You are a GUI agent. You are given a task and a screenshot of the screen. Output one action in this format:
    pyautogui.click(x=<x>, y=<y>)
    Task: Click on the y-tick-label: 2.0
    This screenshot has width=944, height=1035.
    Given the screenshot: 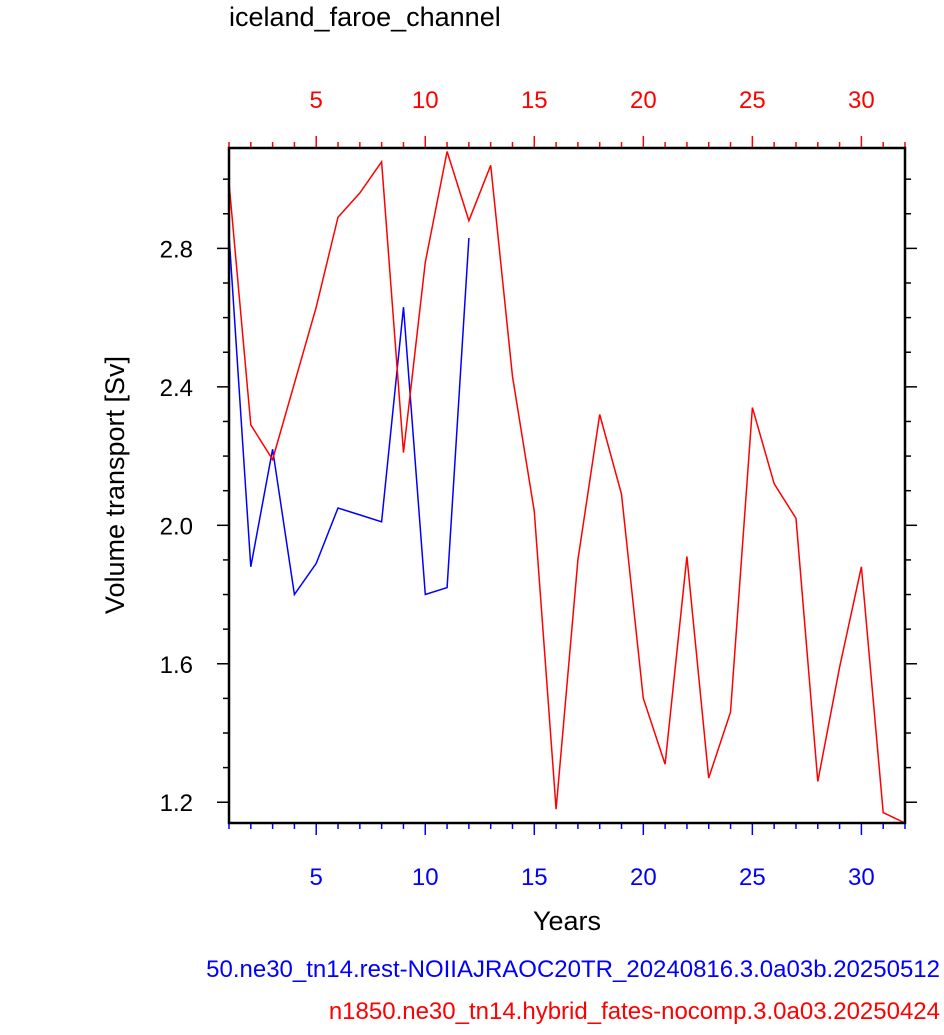 What is the action you would take?
    pyautogui.click(x=176, y=526)
    